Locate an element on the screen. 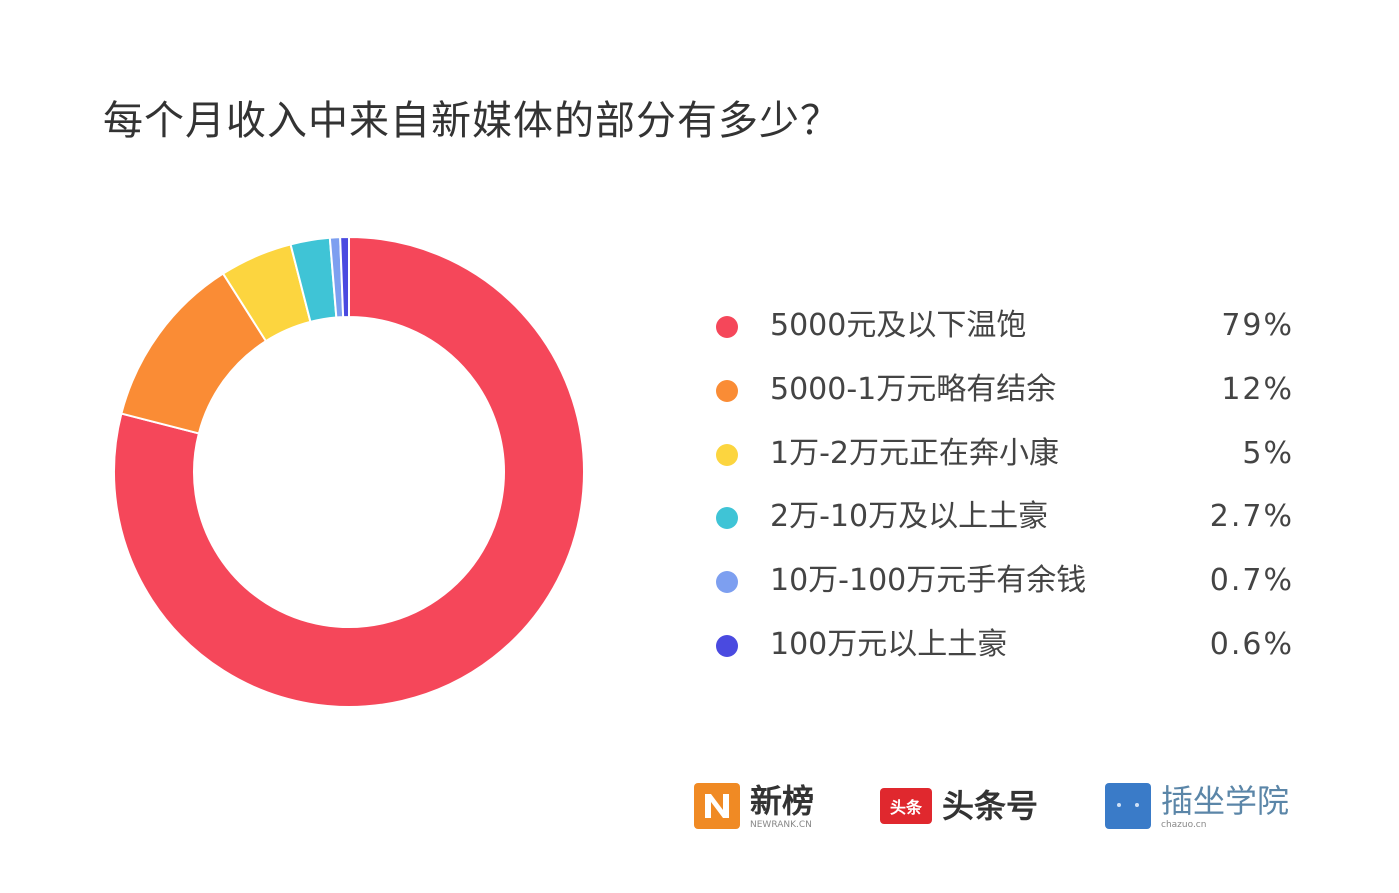  legend-item: 2万-10万及以上土豪 2.7% is located at coordinates (1003, 517).